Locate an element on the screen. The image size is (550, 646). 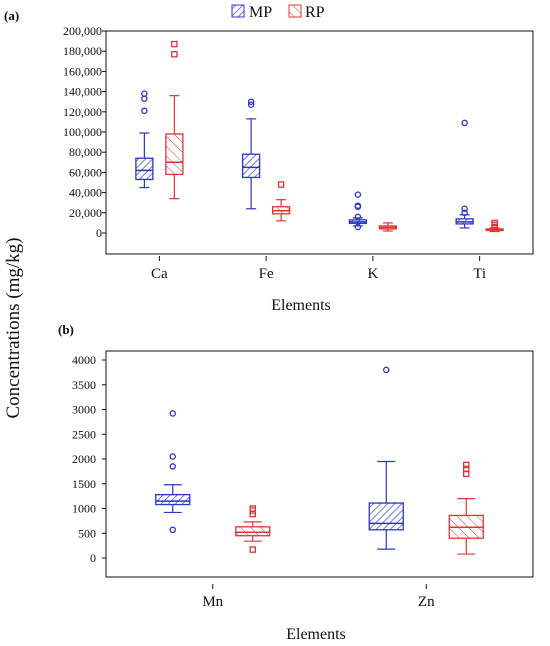
legend-item-mp: MP is located at coordinates (251, 12).